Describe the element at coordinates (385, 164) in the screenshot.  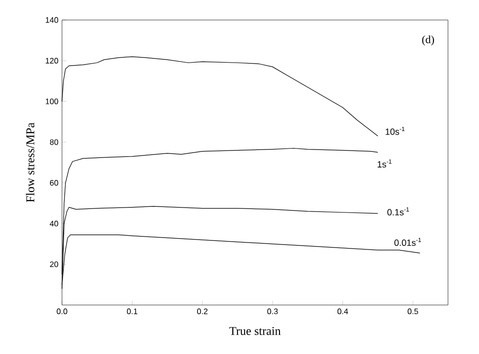
I see `series-label: 1s$^{-1}$` at that location.